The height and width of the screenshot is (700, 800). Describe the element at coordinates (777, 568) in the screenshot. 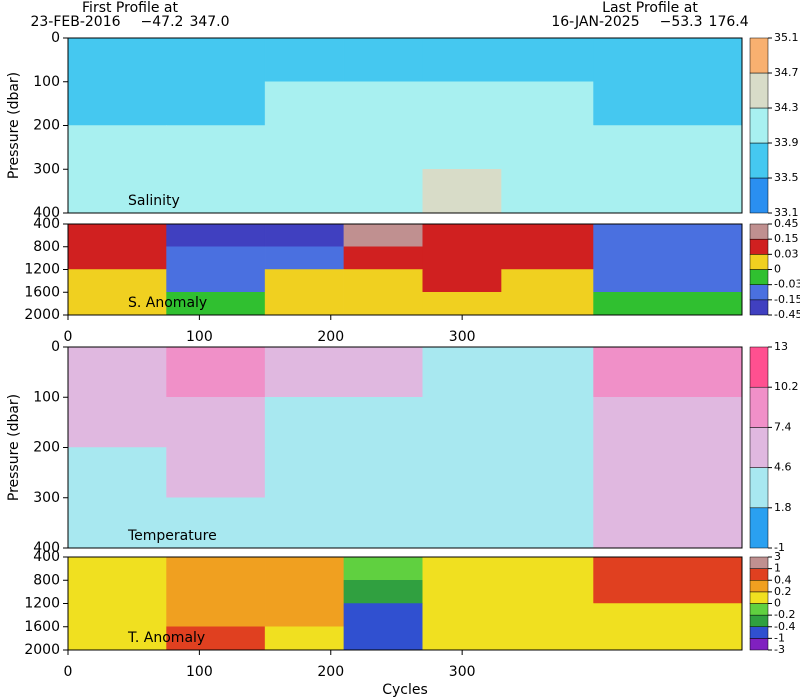

I see `colorbar-label: 1` at that location.